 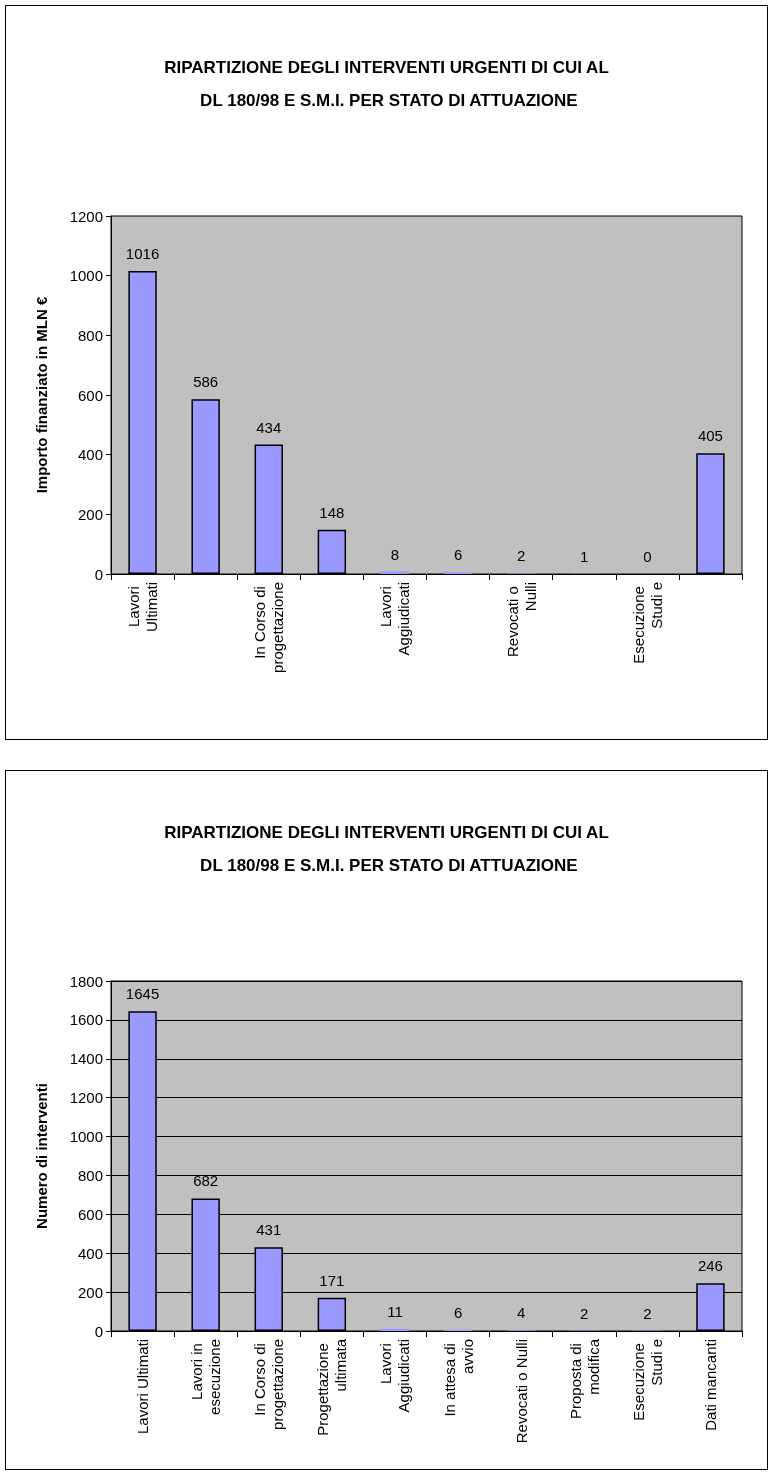 I want to click on data-label: 431, so click(x=269, y=1230).